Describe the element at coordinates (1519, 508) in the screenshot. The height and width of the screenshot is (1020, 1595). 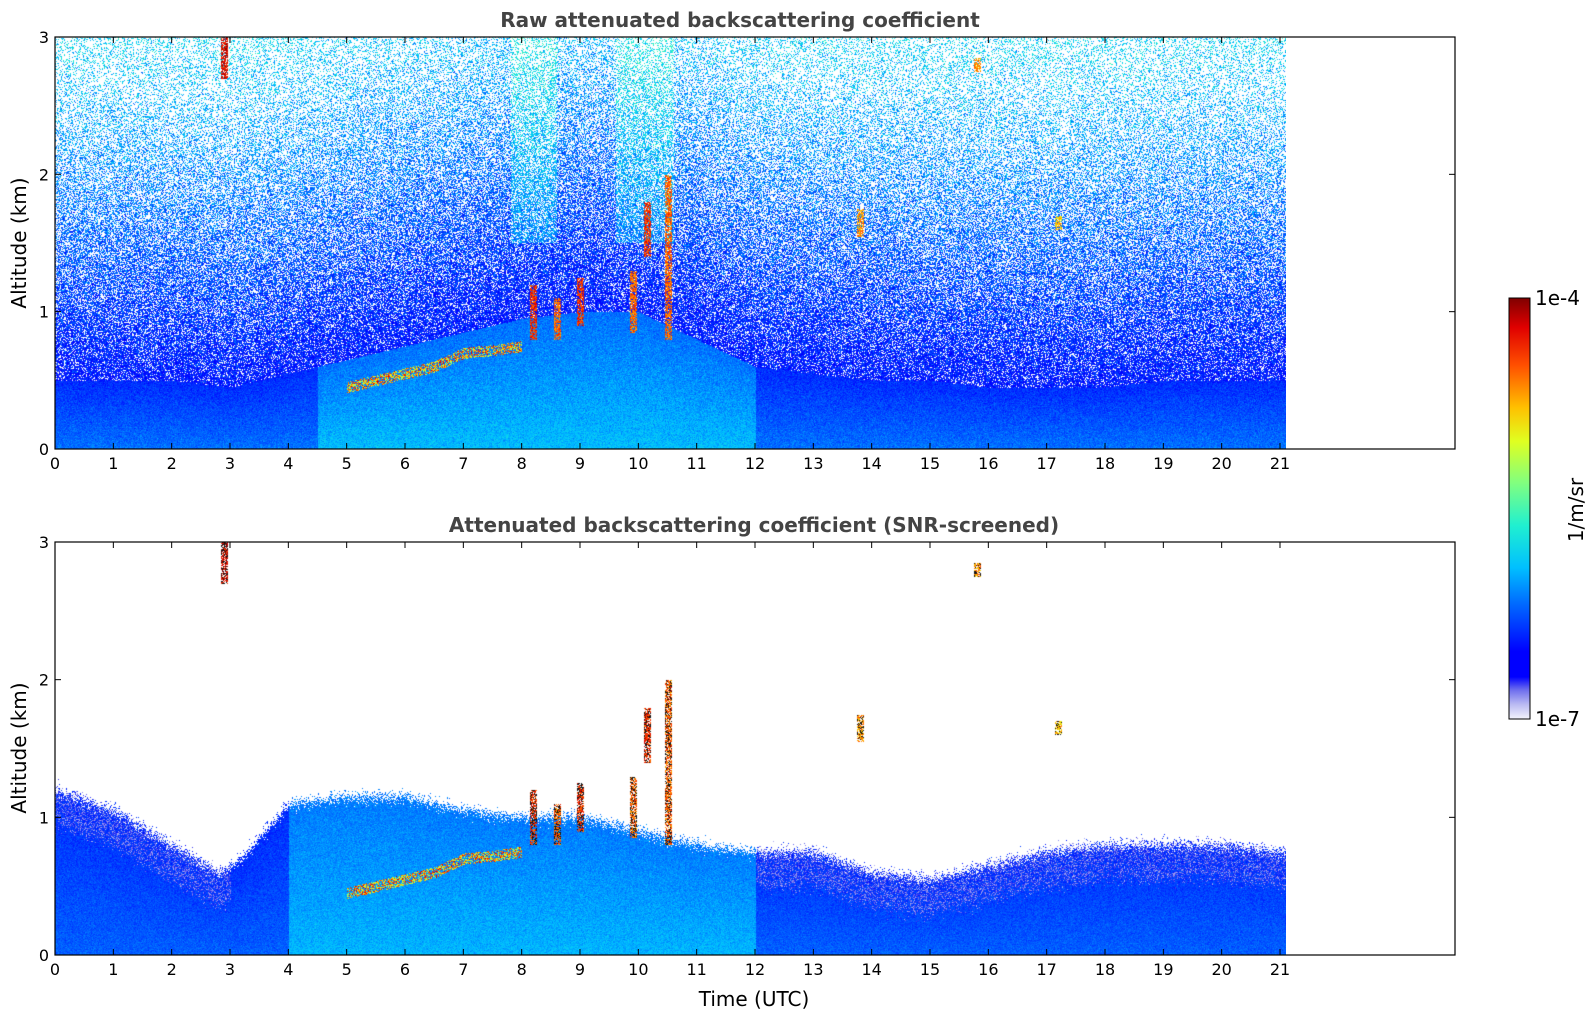
I see `colorbar-gradient` at that location.